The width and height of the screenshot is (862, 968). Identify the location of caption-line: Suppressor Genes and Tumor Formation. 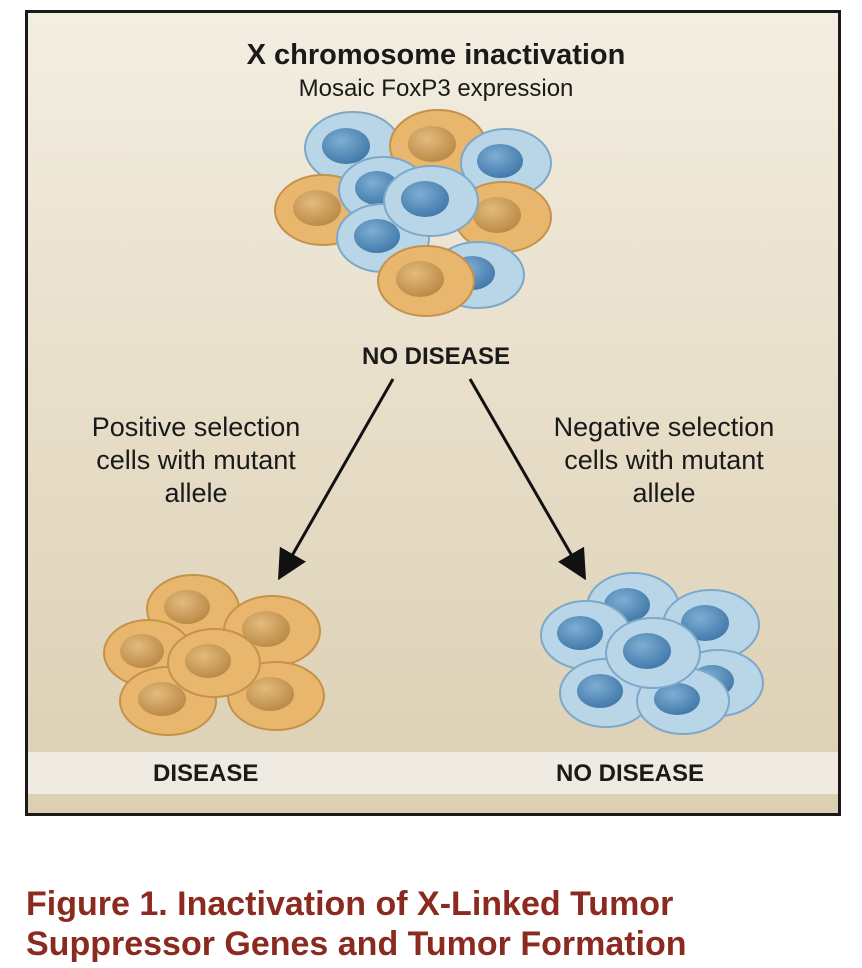
(356, 944).